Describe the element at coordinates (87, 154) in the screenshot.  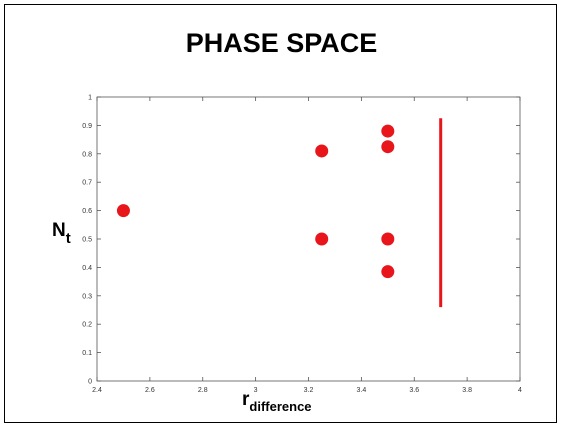
I see `y-tick-label: 0.8` at that location.